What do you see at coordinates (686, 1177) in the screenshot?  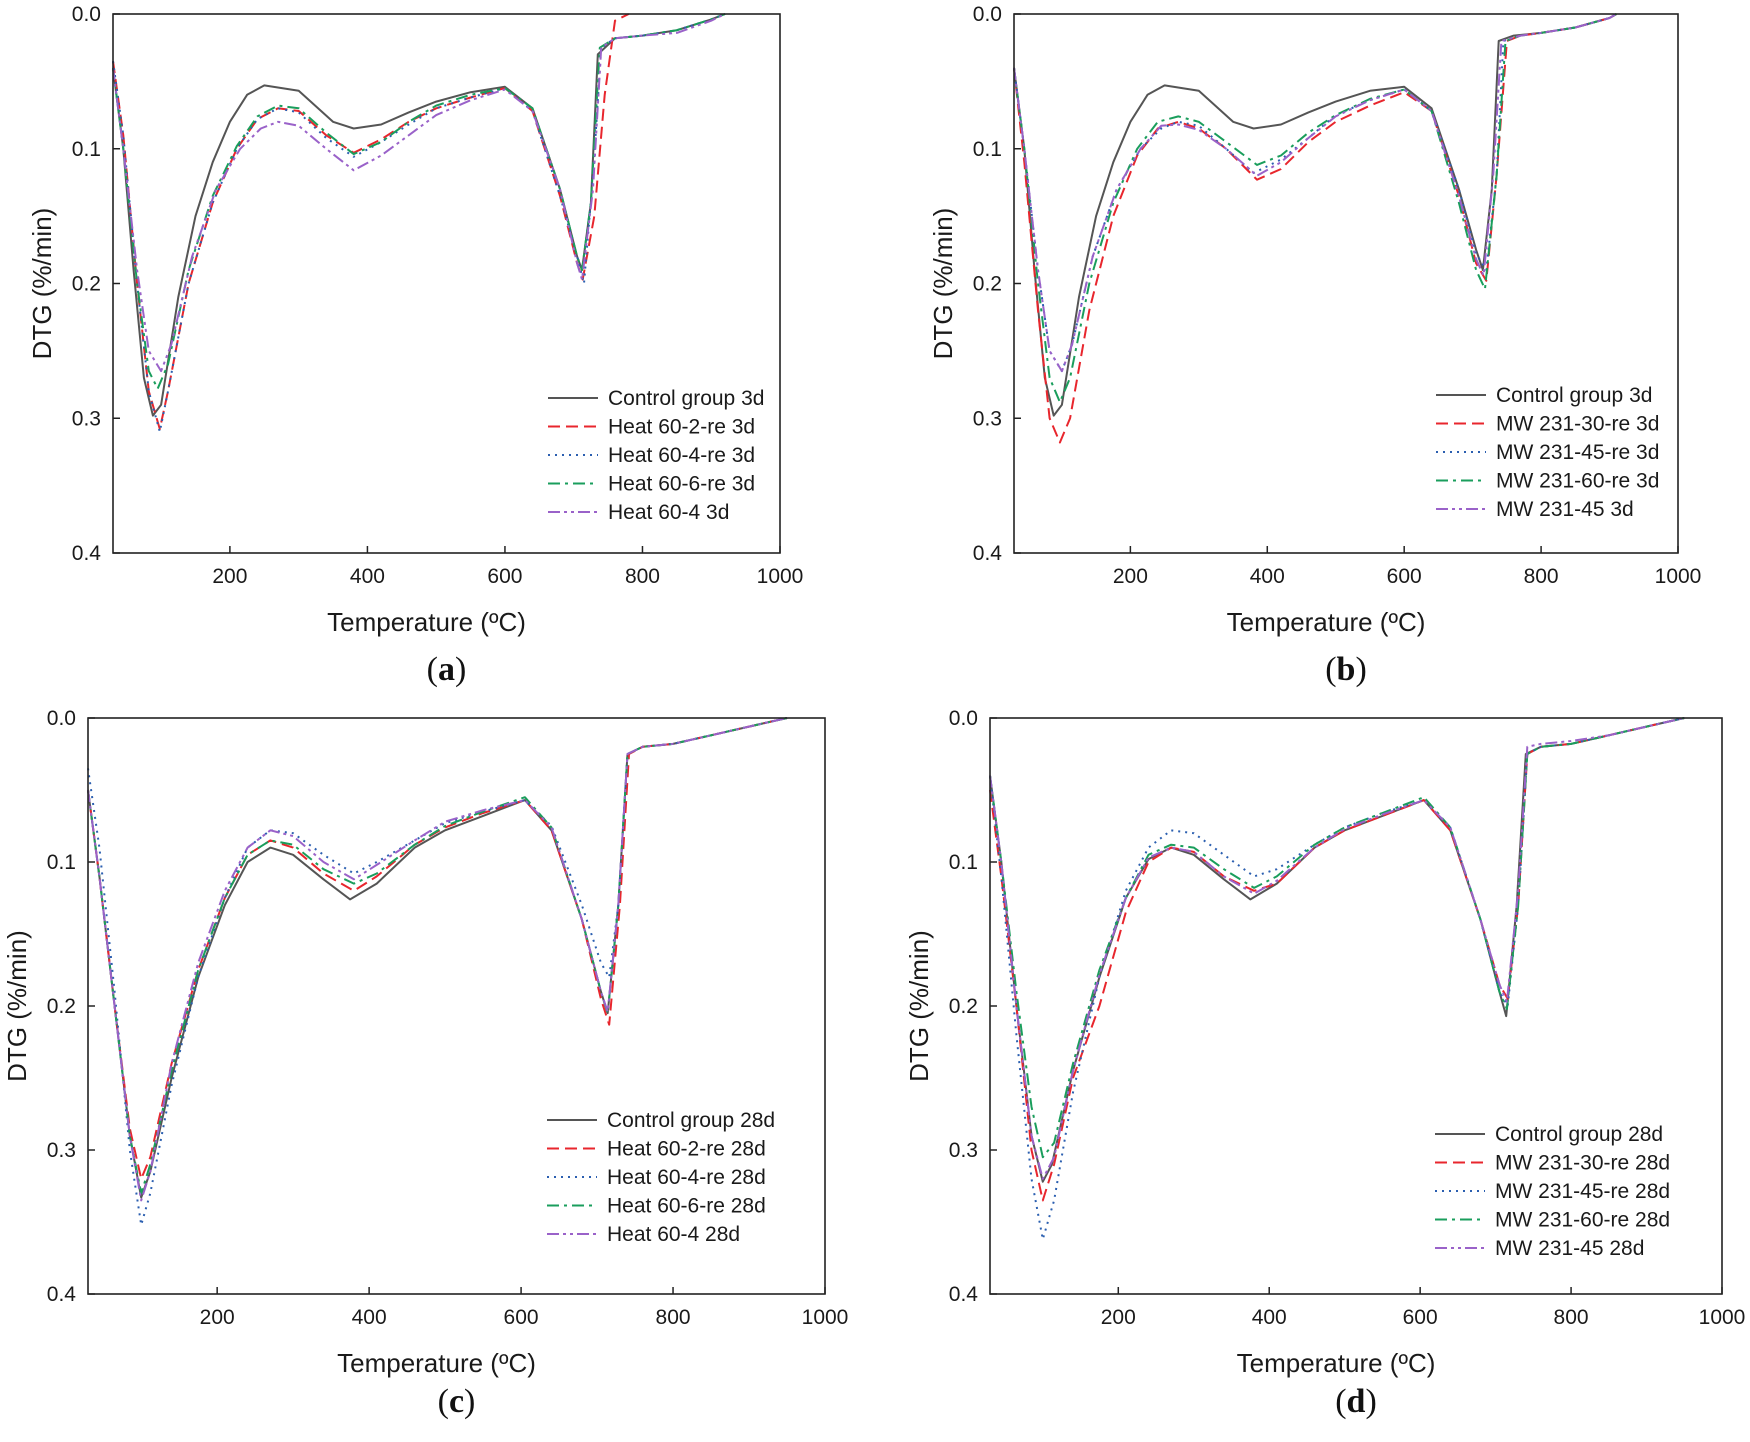 I see `legend-label: Heat 60-4-re 28d` at bounding box center [686, 1177].